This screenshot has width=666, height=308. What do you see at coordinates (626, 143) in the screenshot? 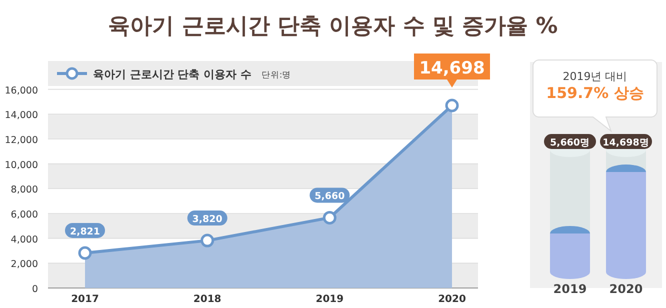
I see `data-label: 14,698명` at bounding box center [626, 143].